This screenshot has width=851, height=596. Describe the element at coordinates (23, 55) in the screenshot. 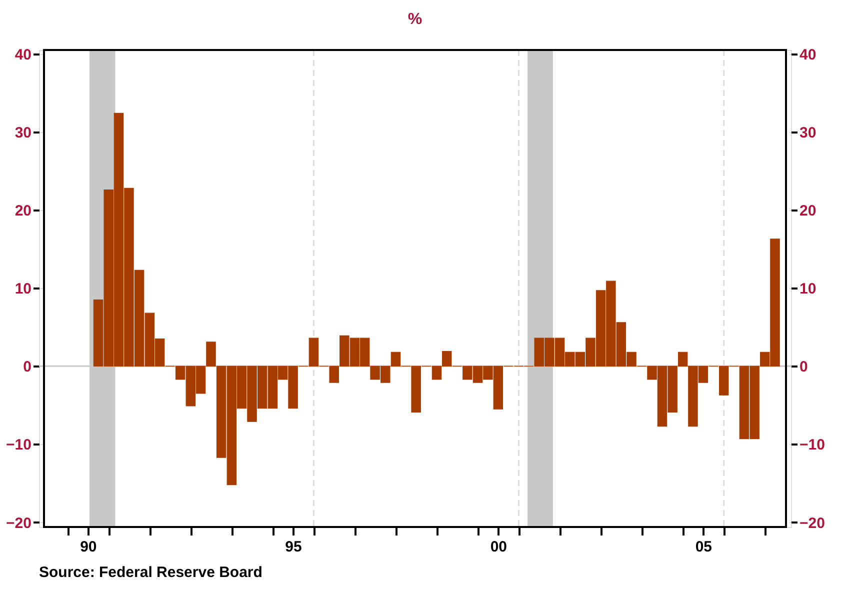

I see `y-tick-label: 40` at that location.